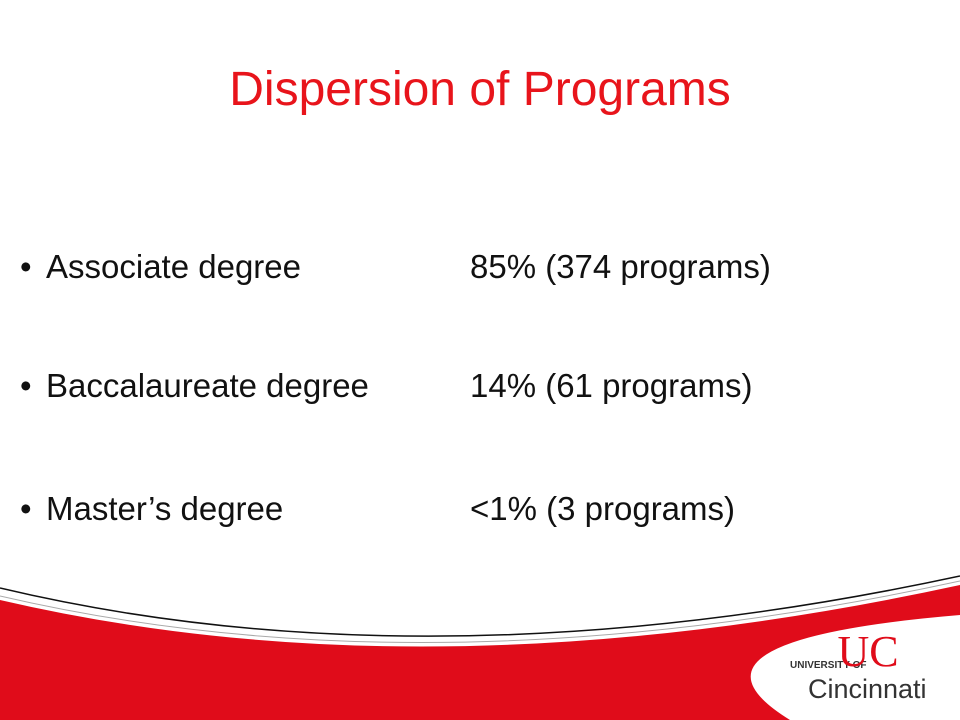  What do you see at coordinates (867, 651) in the screenshot?
I see `logo-monogram: UC` at bounding box center [867, 651].